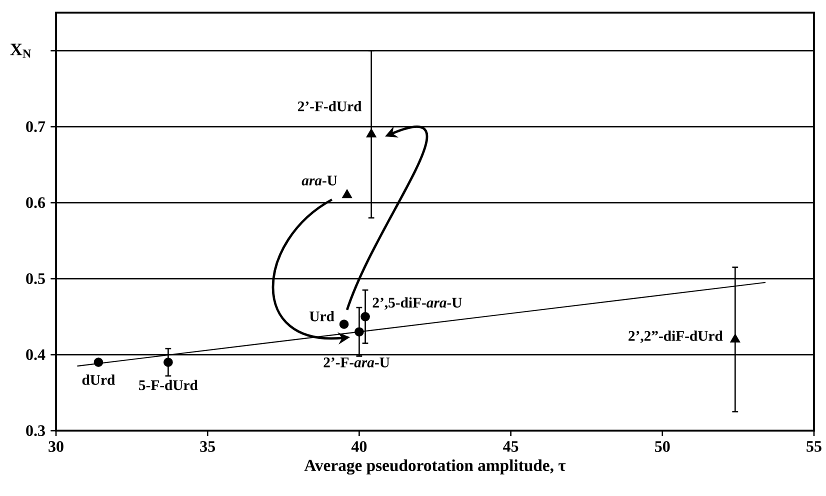 This screenshot has height=496, width=826. What do you see at coordinates (359, 446) in the screenshot?
I see `x-tick-label: 40` at bounding box center [359, 446].